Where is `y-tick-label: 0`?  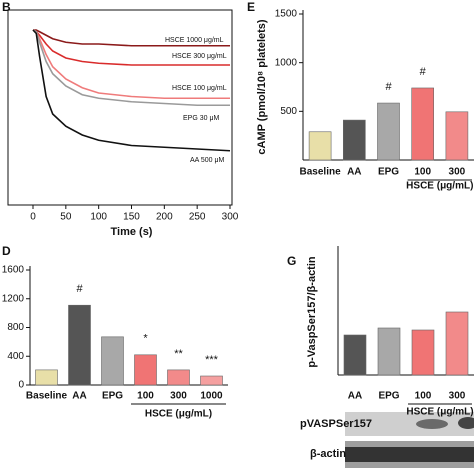
y-tick-label: 0 is located at coordinates (21, 385).